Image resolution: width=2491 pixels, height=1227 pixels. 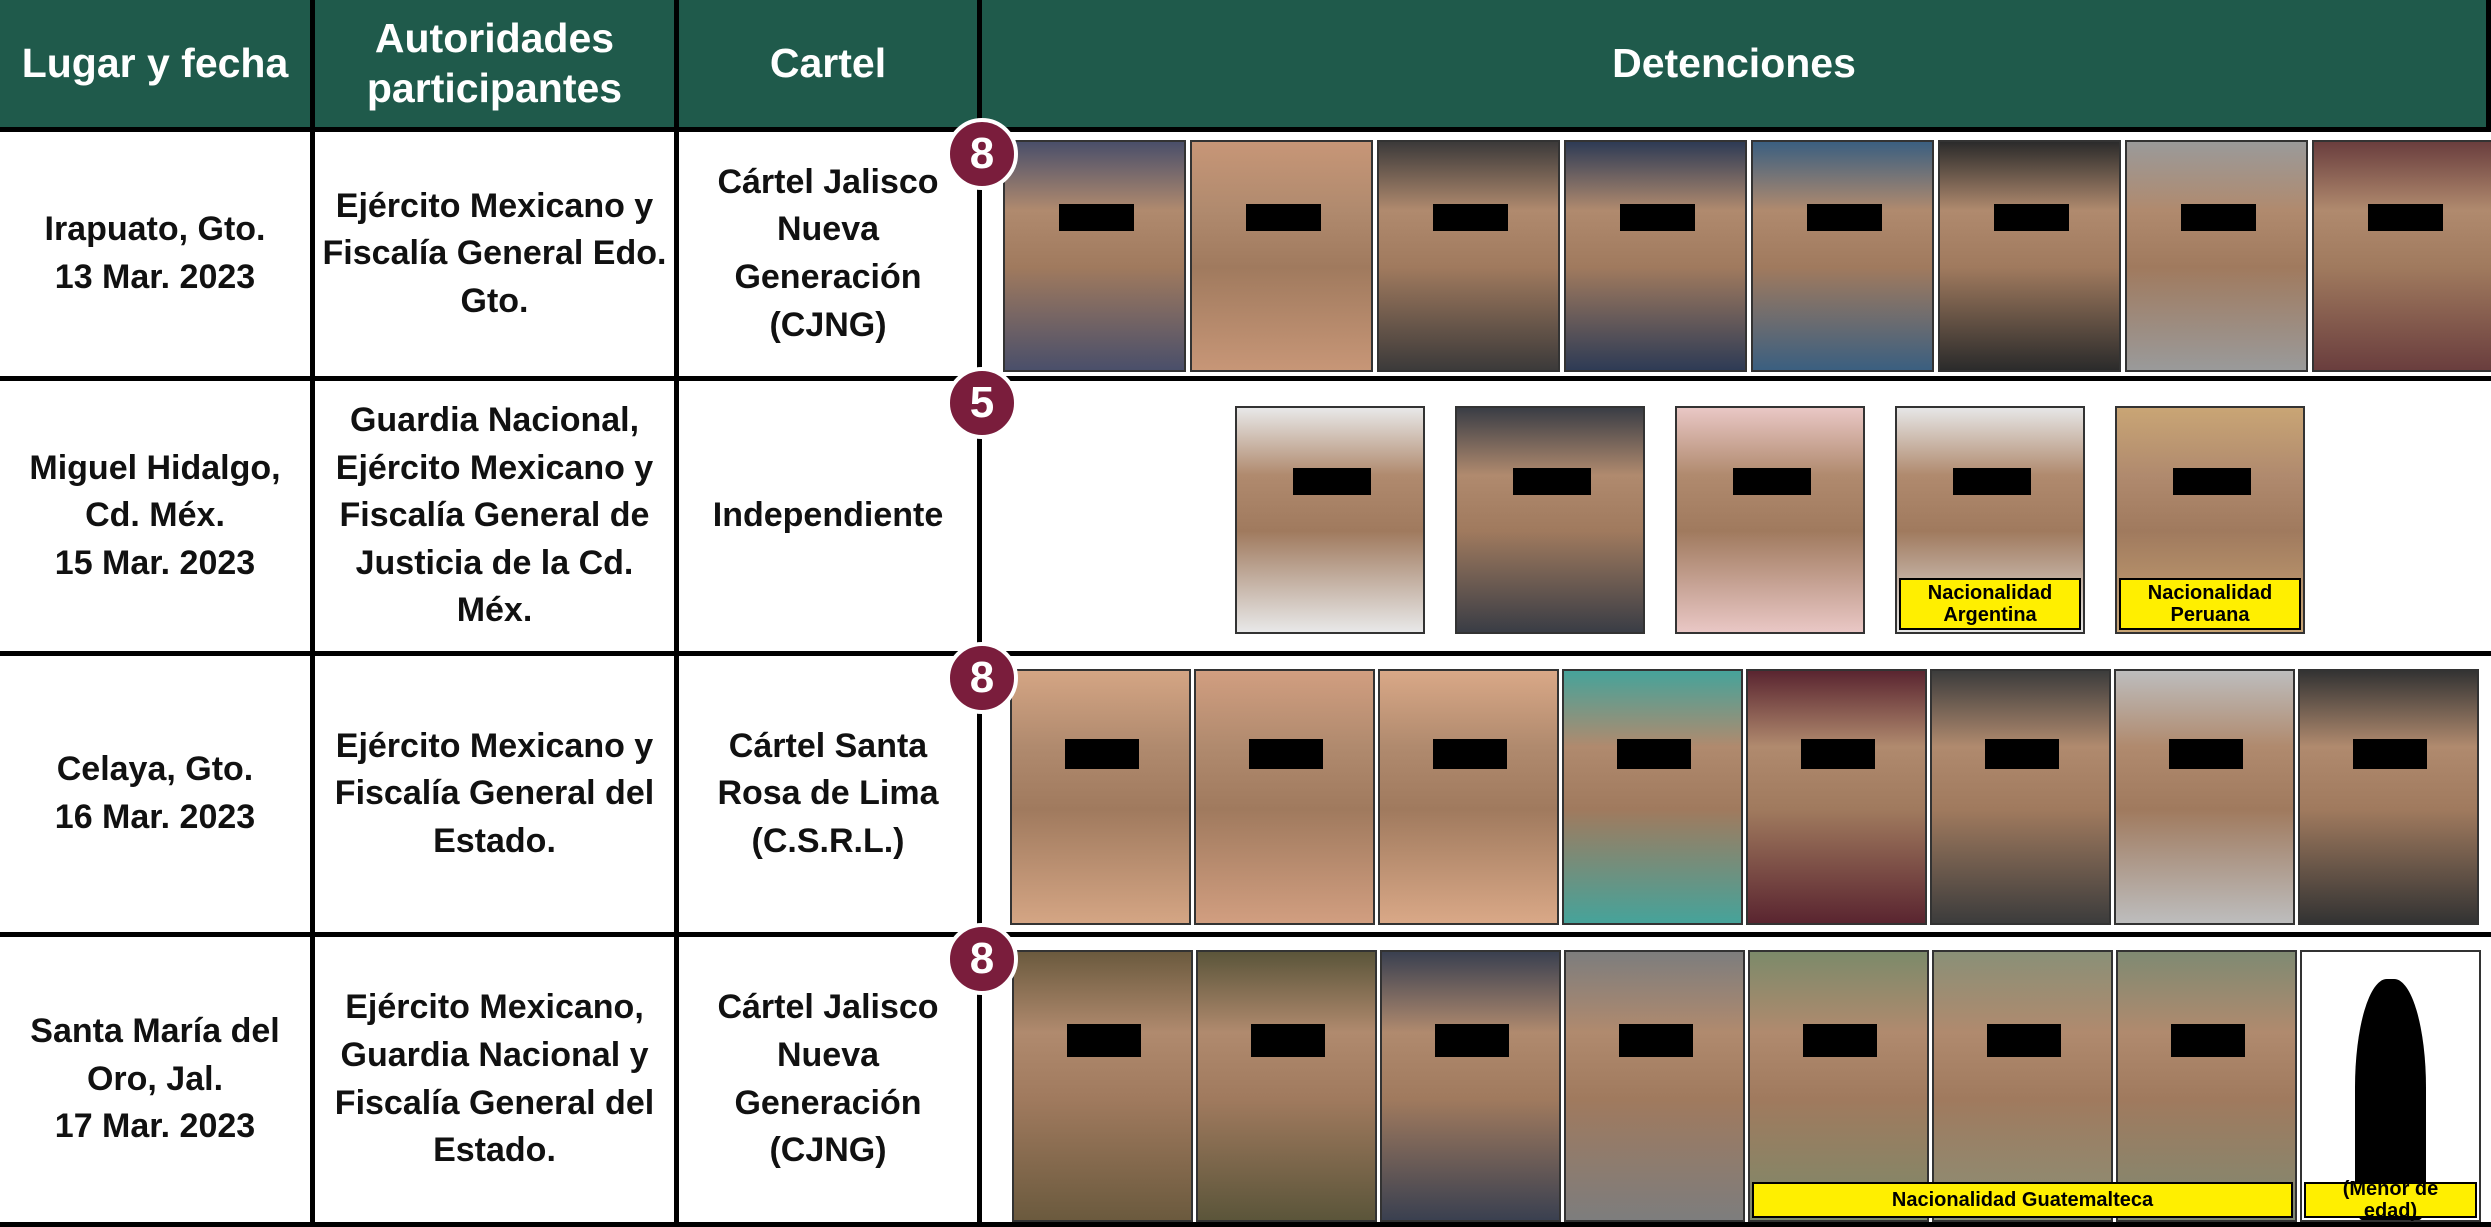 I want to click on place-date-cell: Santa María del Oro, Jal. 17 Mar. 2023, so click(x=157, y=1082).